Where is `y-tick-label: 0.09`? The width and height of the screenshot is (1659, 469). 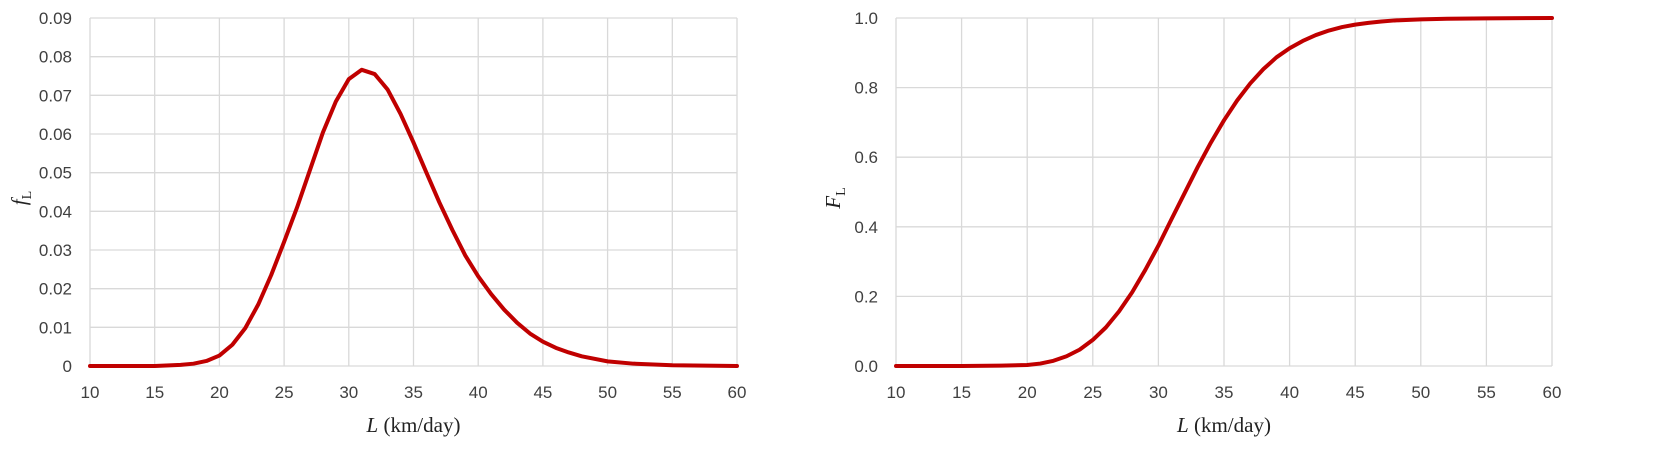
y-tick-label: 0.09 is located at coordinates (55, 18).